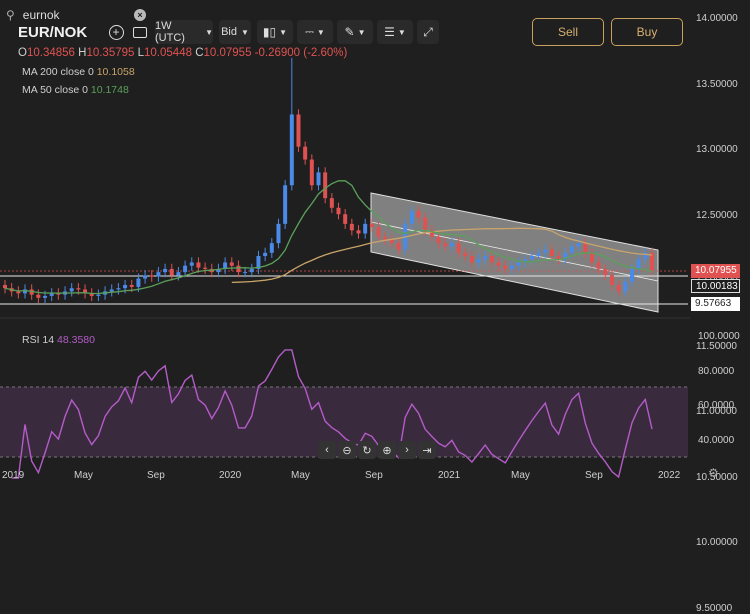 The image size is (750, 614). I want to click on low-value: 10.05448, so click(168, 53).